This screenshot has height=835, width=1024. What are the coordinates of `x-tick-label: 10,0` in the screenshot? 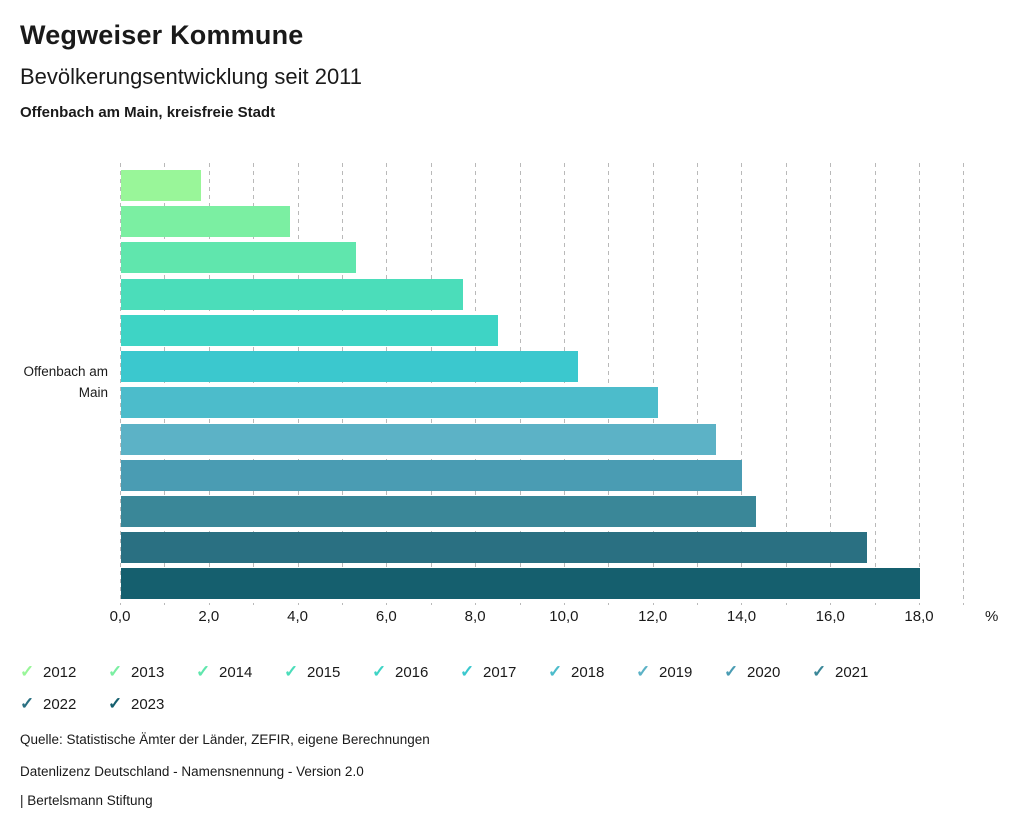 It's located at (564, 616).